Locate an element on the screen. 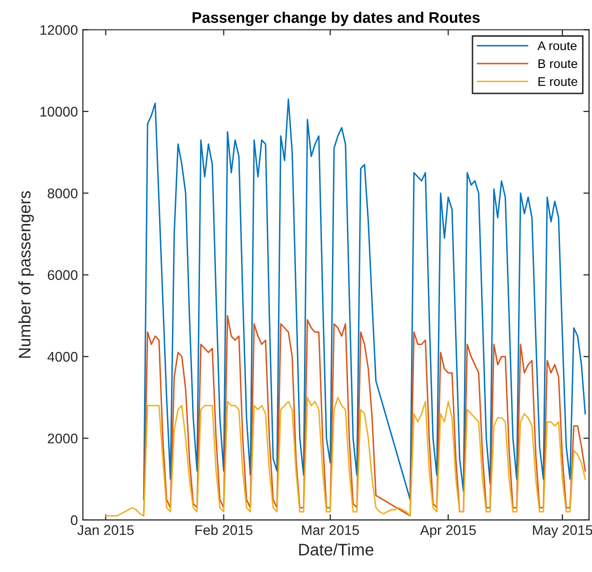 The width and height of the screenshot is (592, 572). legend-label: E route is located at coordinates (558, 81).